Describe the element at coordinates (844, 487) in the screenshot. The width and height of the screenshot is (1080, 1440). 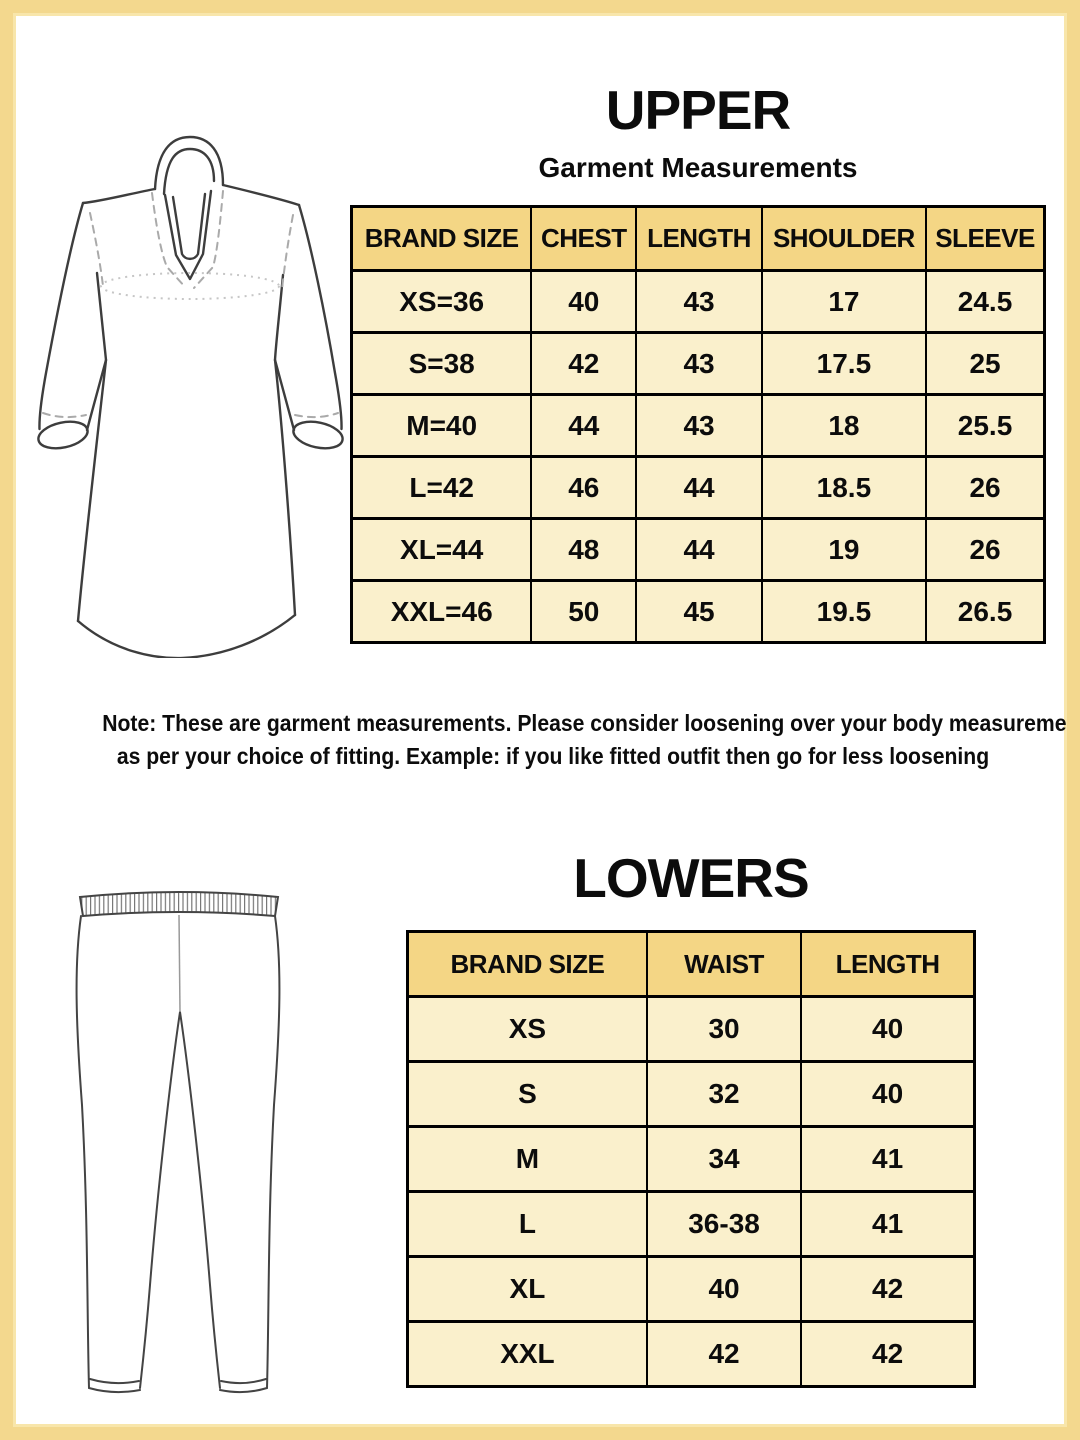
I see `size-cell: 18.5` at that location.